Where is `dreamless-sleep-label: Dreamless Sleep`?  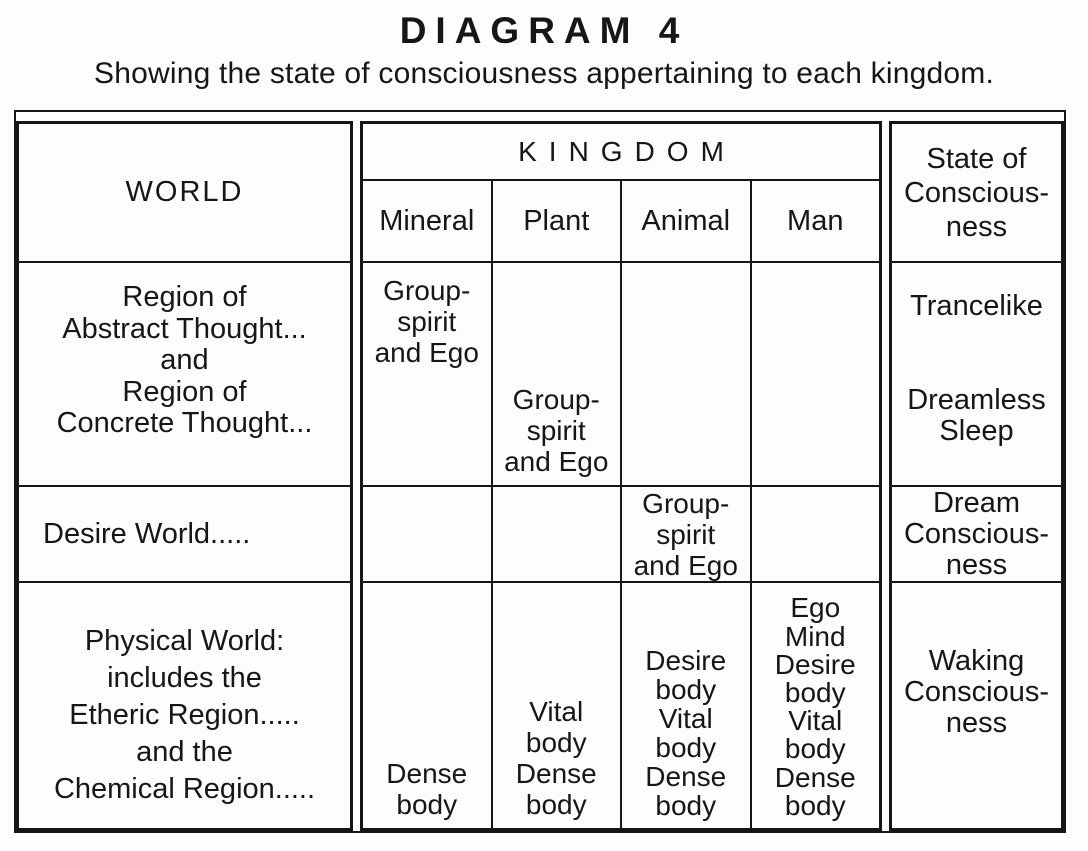
dreamless-sleep-label: Dreamless Sleep is located at coordinates (976, 415).